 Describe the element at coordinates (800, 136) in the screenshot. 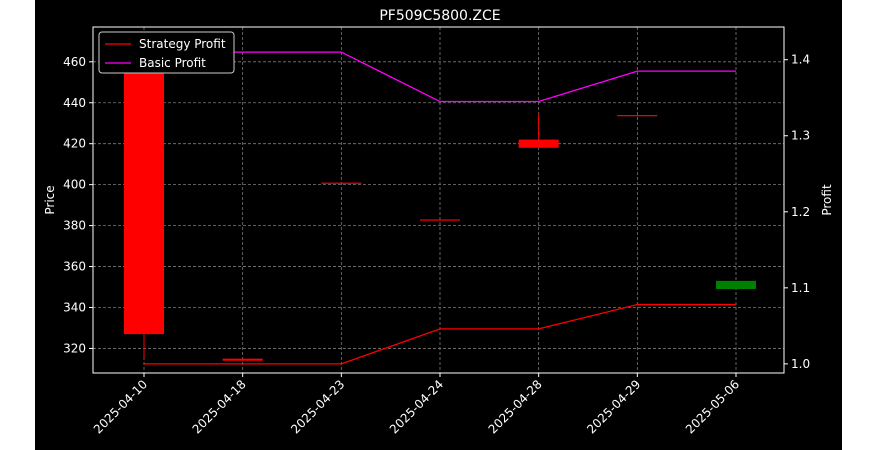

I see `y-tick-label-right: 1.3` at that location.